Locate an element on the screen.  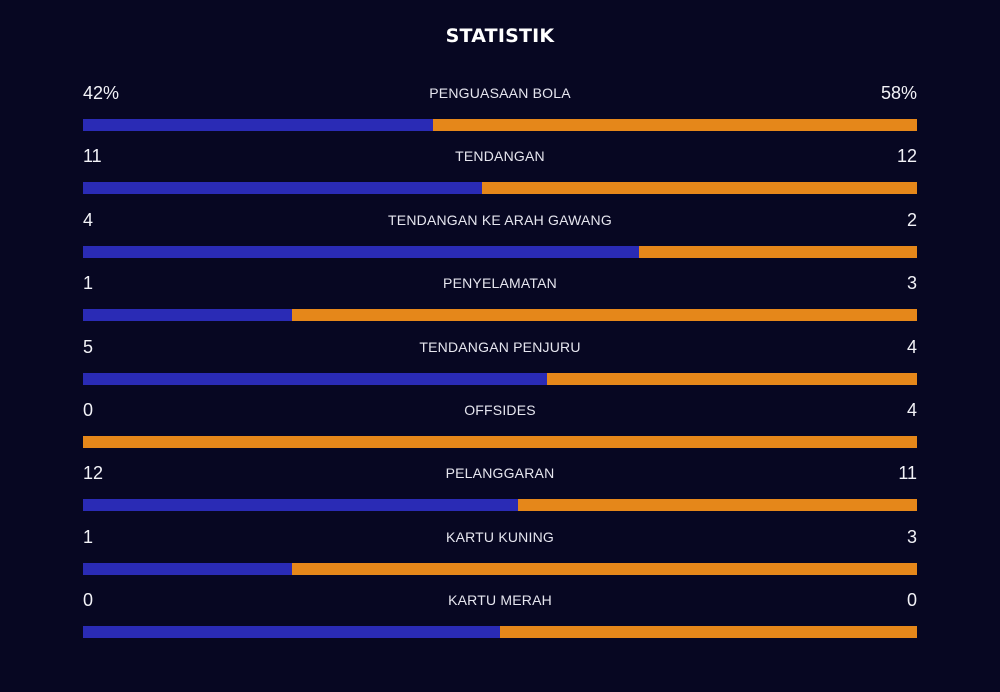
away-value: 0 is located at coordinates (911, 600).